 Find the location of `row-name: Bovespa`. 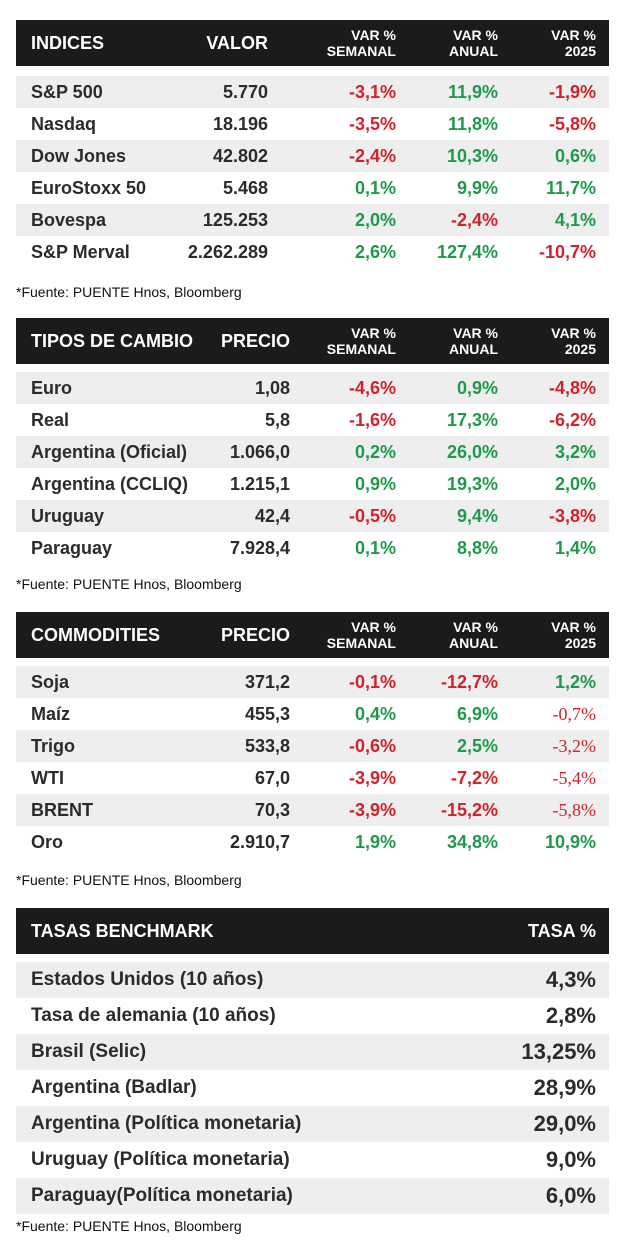

row-name: Bovespa is located at coordinates (69, 219).